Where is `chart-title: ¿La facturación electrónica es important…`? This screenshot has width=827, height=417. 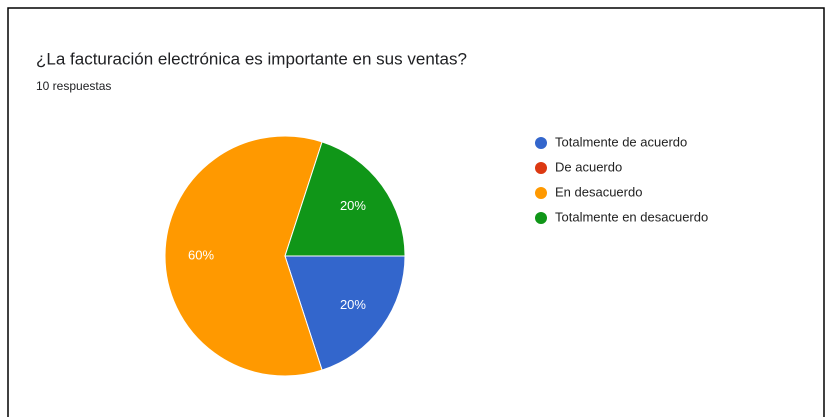 chart-title: ¿La facturación electrónica es important… is located at coordinates (251, 58).